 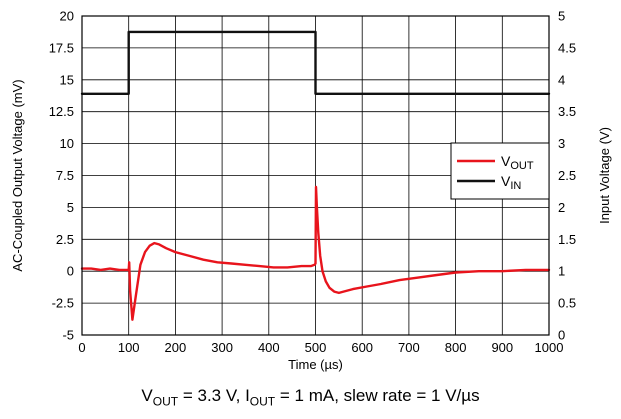 What do you see at coordinates (561, 16) in the screenshot?
I see `y-right-tick-label: 5` at bounding box center [561, 16].